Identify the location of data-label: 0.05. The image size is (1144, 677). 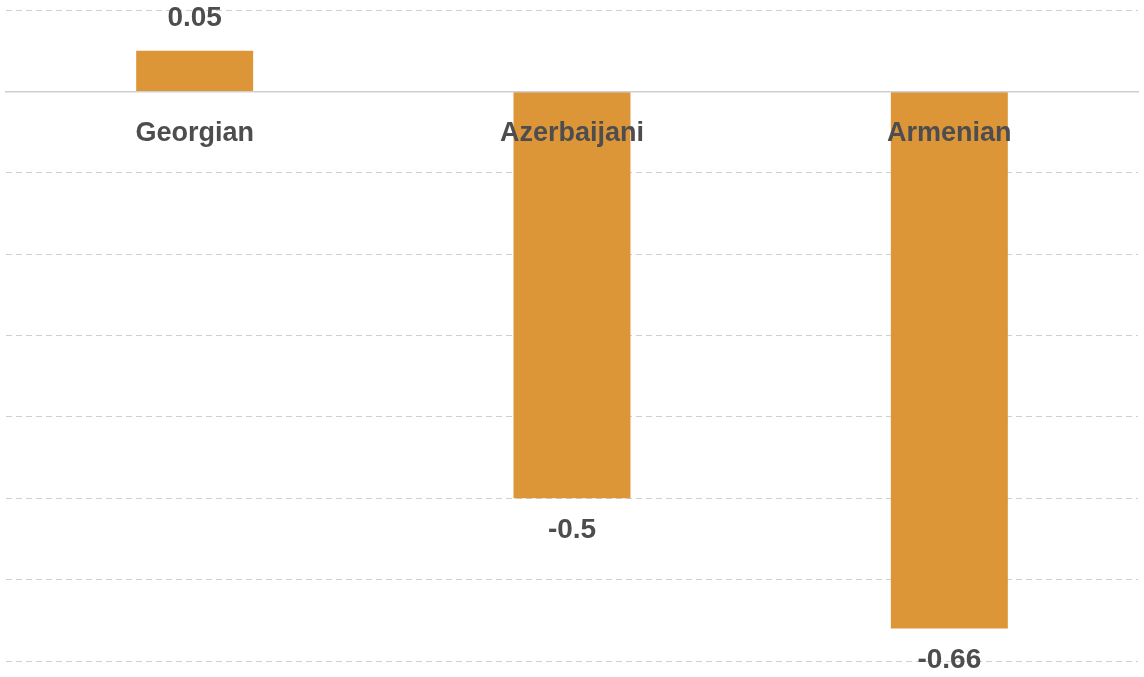
(194, 17).